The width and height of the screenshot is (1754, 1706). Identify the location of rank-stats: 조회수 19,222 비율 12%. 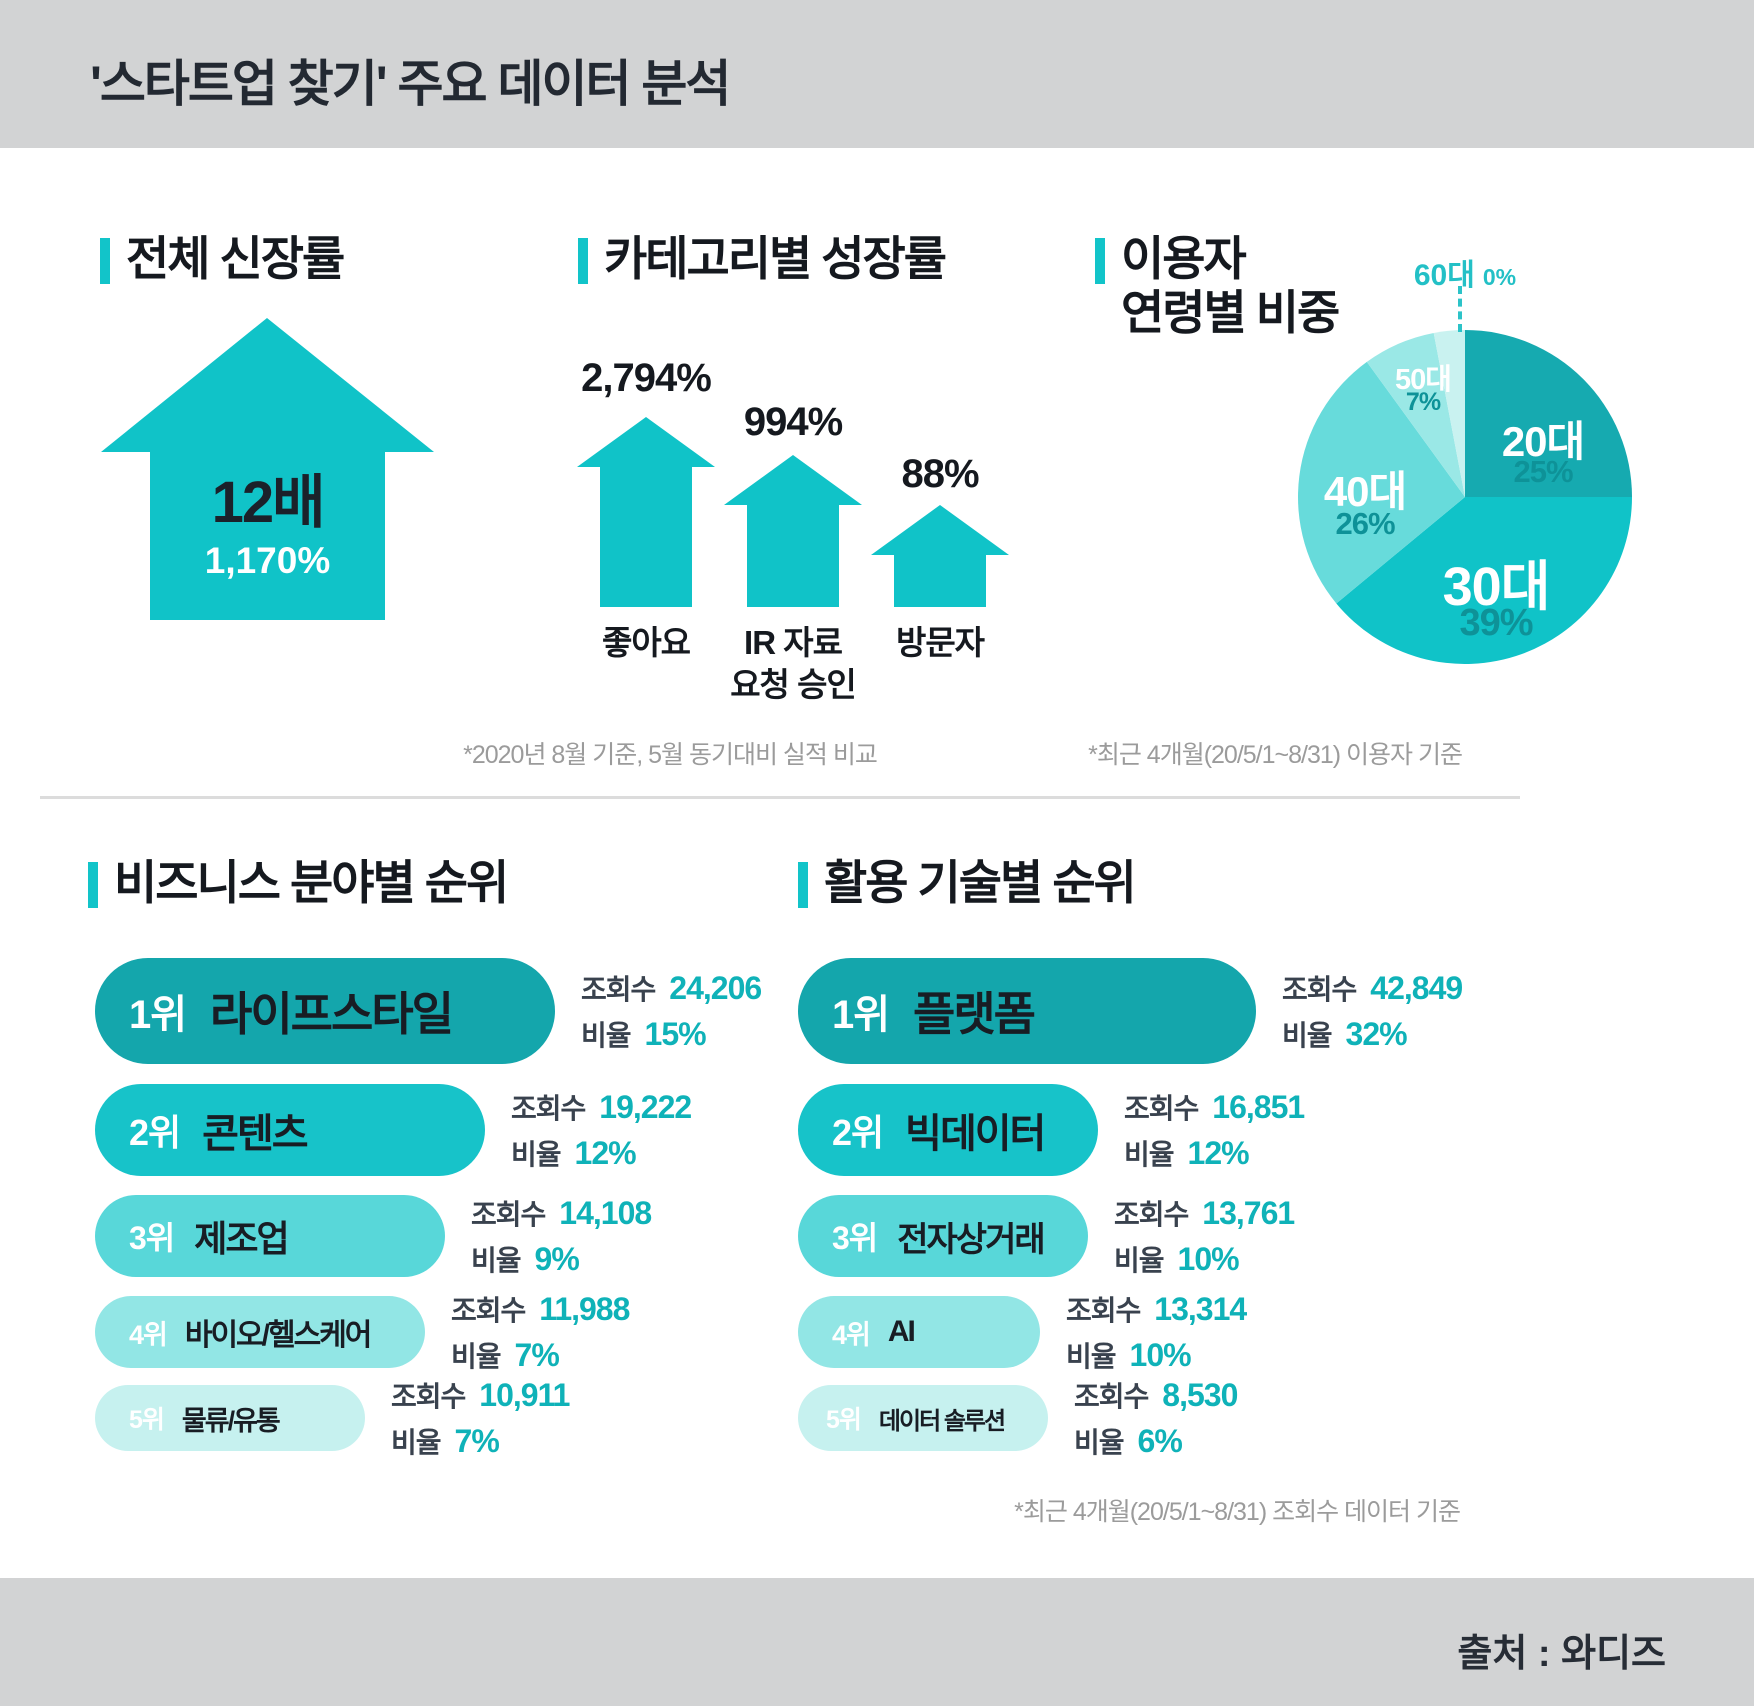
(601, 1130).